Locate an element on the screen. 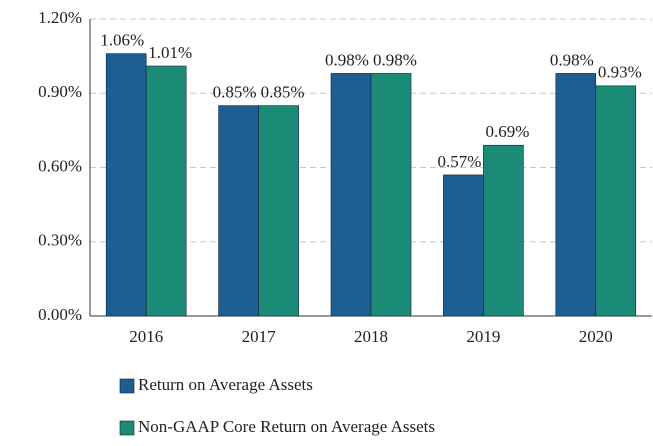 Image resolution: width=653 pixels, height=446 pixels. y-tick-label: 1.20% is located at coordinates (60, 17).